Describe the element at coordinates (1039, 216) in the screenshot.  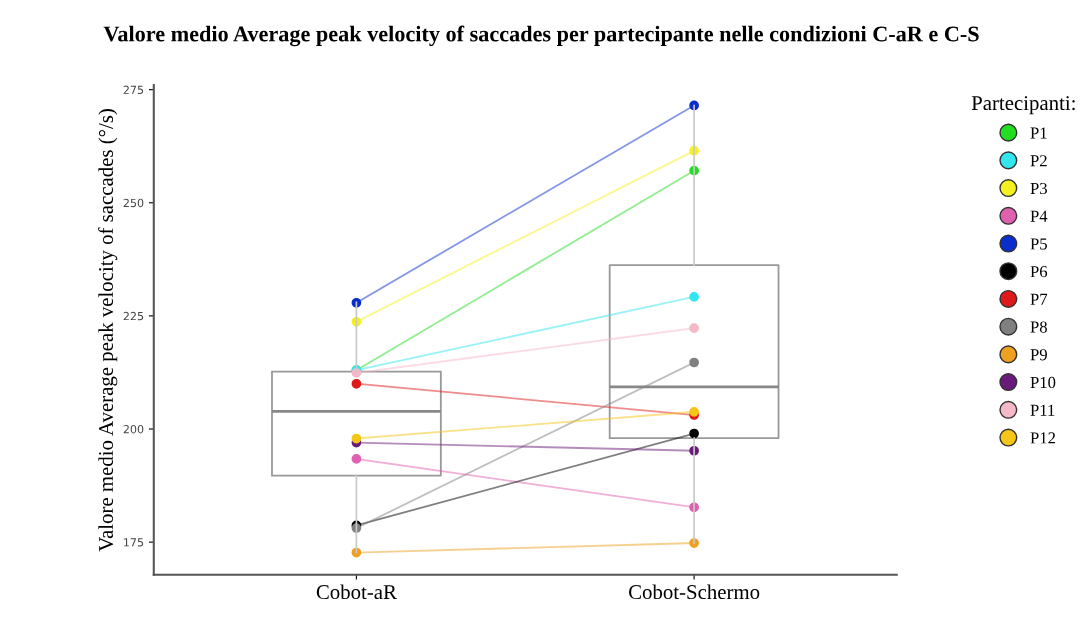
I see `legend-label: P4` at that location.